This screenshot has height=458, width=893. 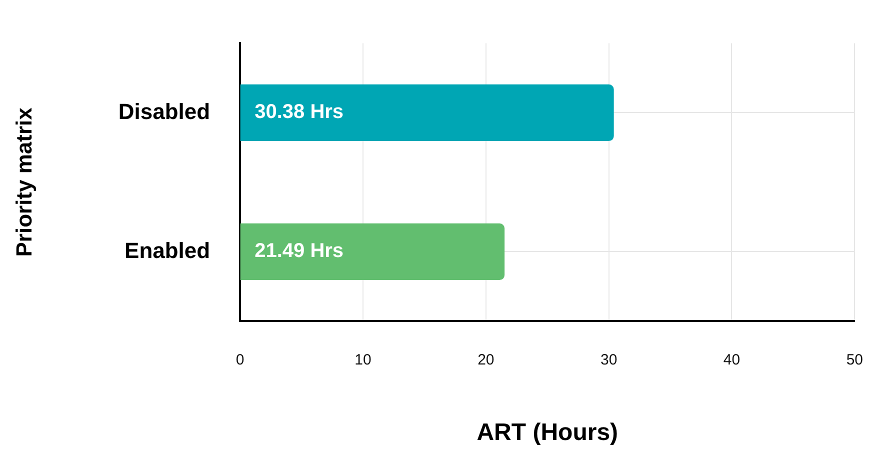 What do you see at coordinates (240, 359) in the screenshot?
I see `x-tick-label: 0` at bounding box center [240, 359].